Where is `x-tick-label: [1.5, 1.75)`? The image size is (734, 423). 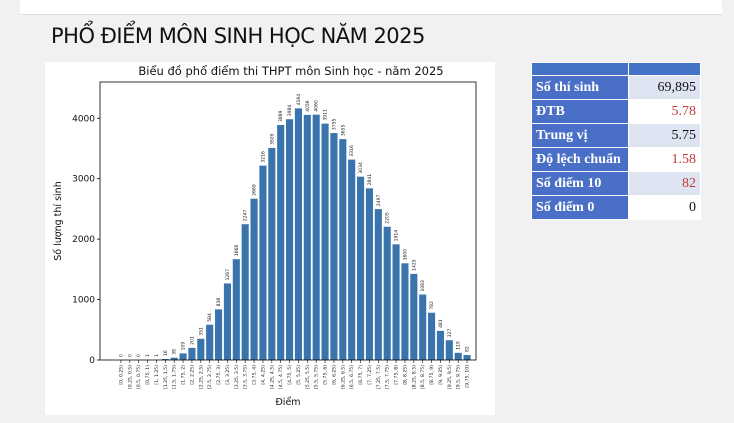 x-tick-label: [1.5, 1.75) is located at coordinates (175, 377).